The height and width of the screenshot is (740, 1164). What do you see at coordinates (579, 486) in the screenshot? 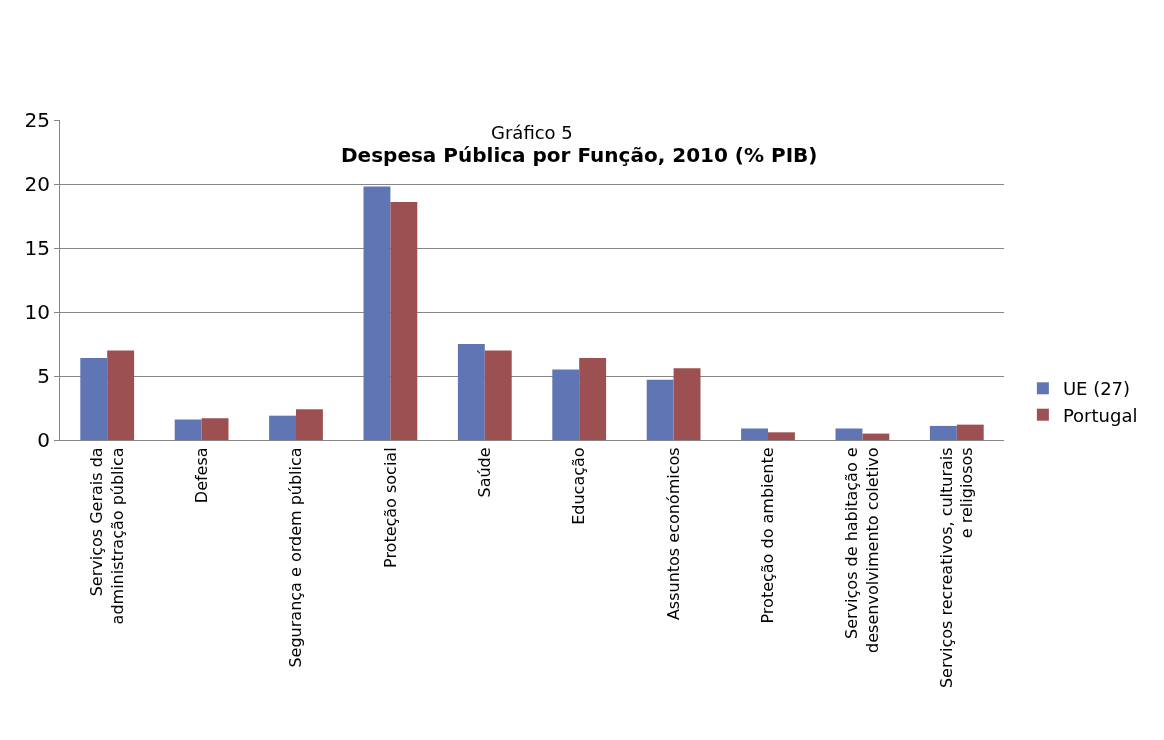
I see `x-tick-label: Educação` at bounding box center [579, 486].